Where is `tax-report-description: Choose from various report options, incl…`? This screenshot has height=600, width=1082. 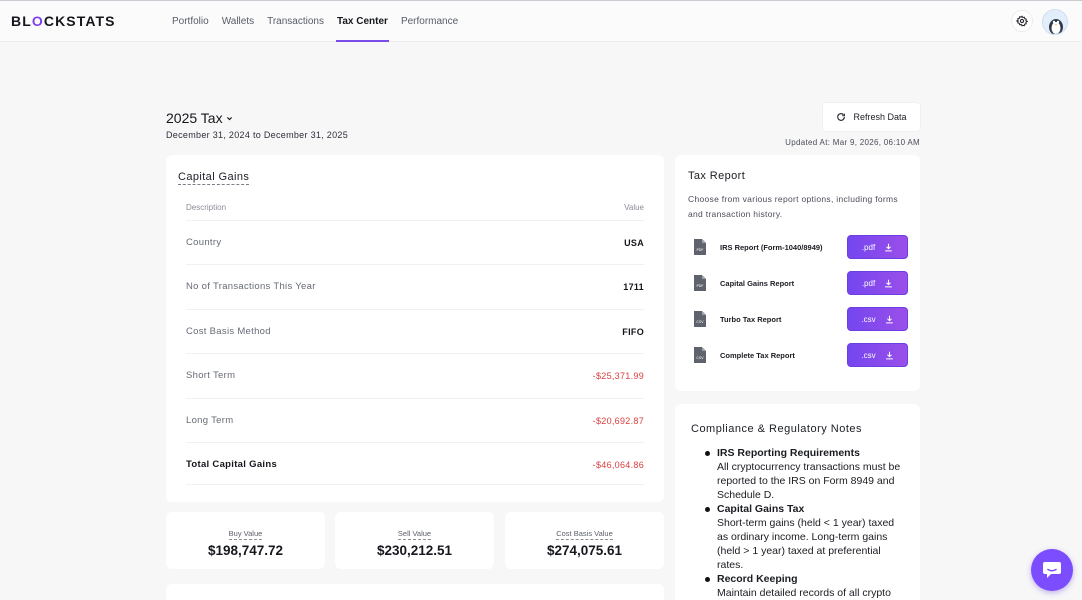 tax-report-description: Choose from various report options, incl… is located at coordinates (793, 206).